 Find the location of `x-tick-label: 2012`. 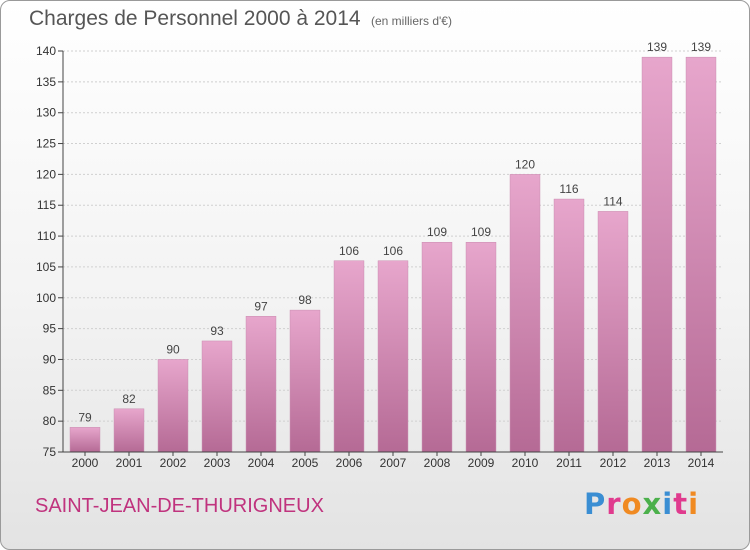

x-tick-label: 2012 is located at coordinates (613, 463).